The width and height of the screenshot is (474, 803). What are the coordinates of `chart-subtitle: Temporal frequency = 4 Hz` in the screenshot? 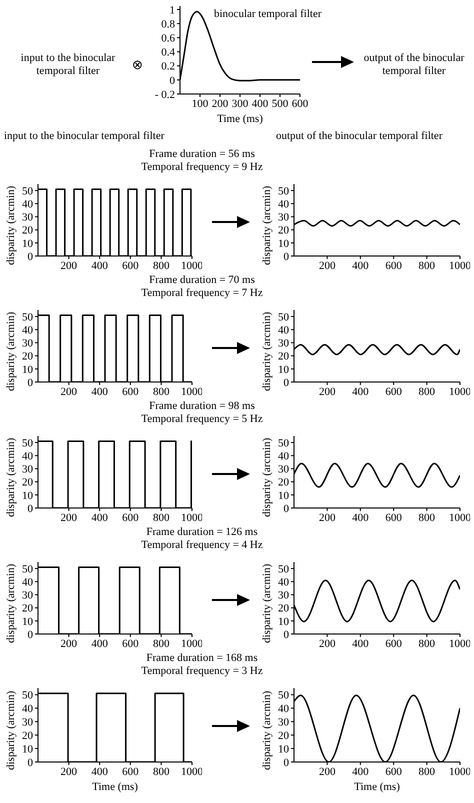 It's located at (202, 545).